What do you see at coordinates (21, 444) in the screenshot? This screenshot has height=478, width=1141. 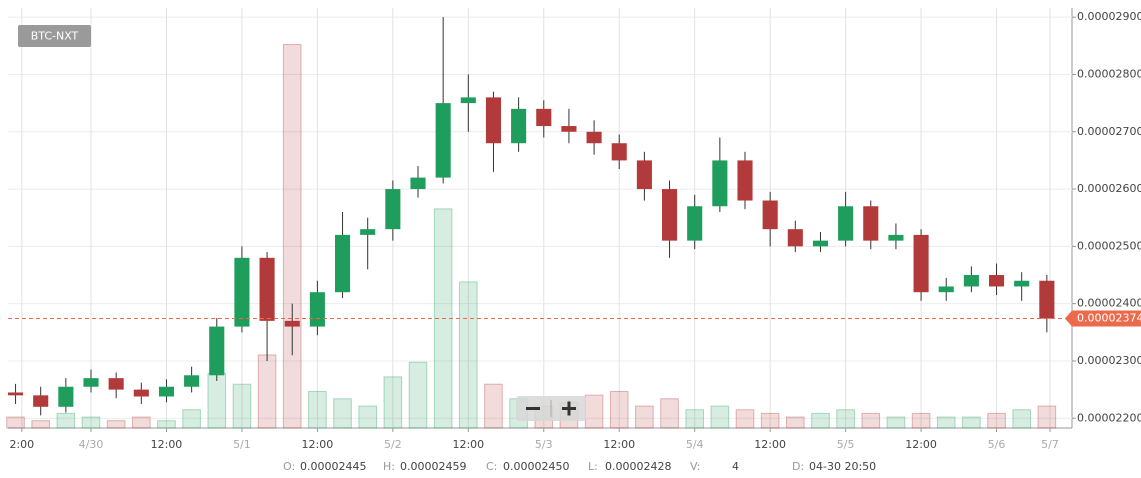 I see `x-tick-label: 2:00` at bounding box center [21, 444].